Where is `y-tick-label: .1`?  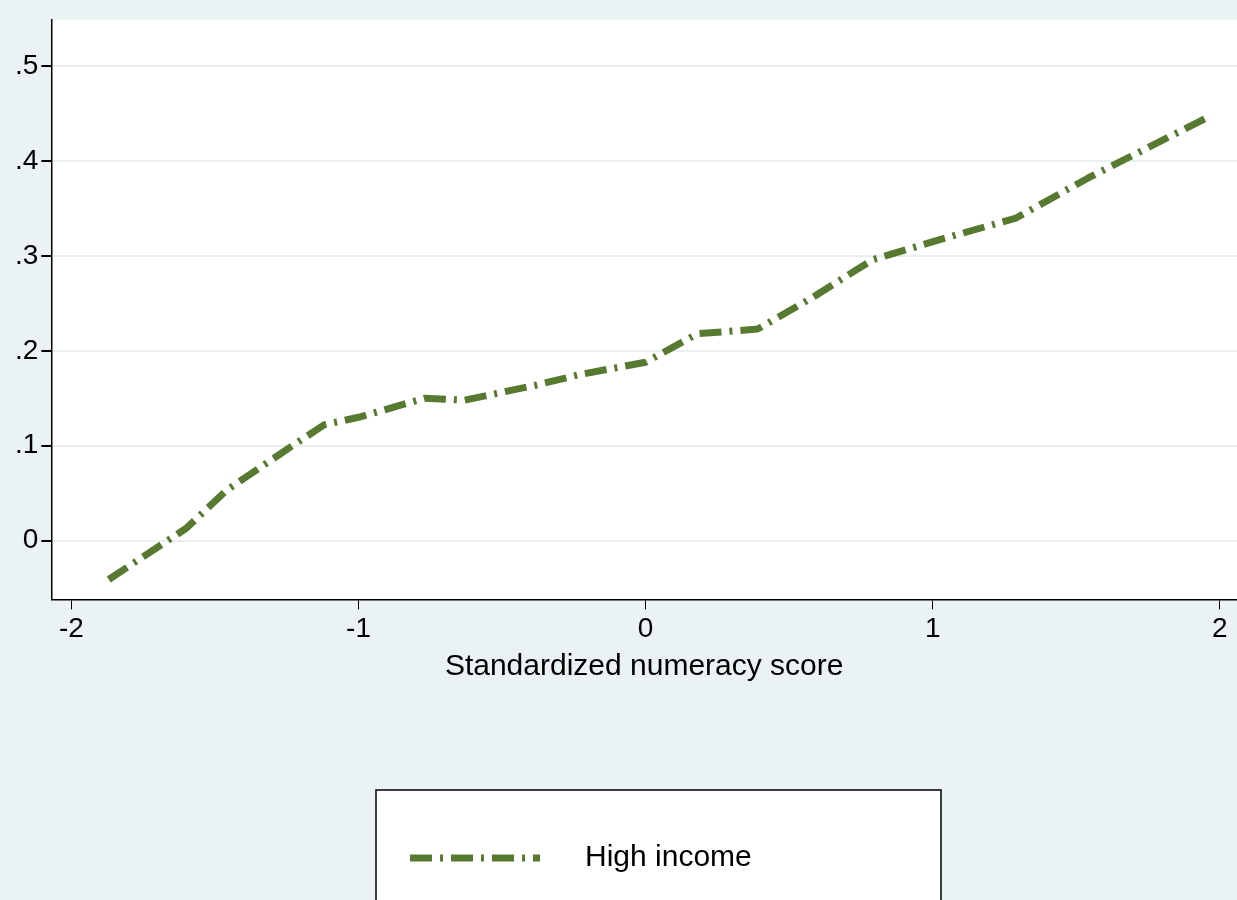
y-tick-label: .1 is located at coordinates (26, 444).